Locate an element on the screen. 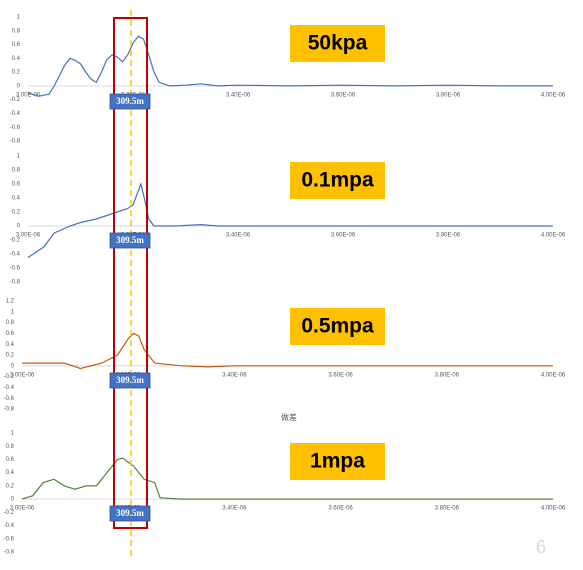 The image size is (583, 570). panel-label: 50kpa is located at coordinates (338, 43).